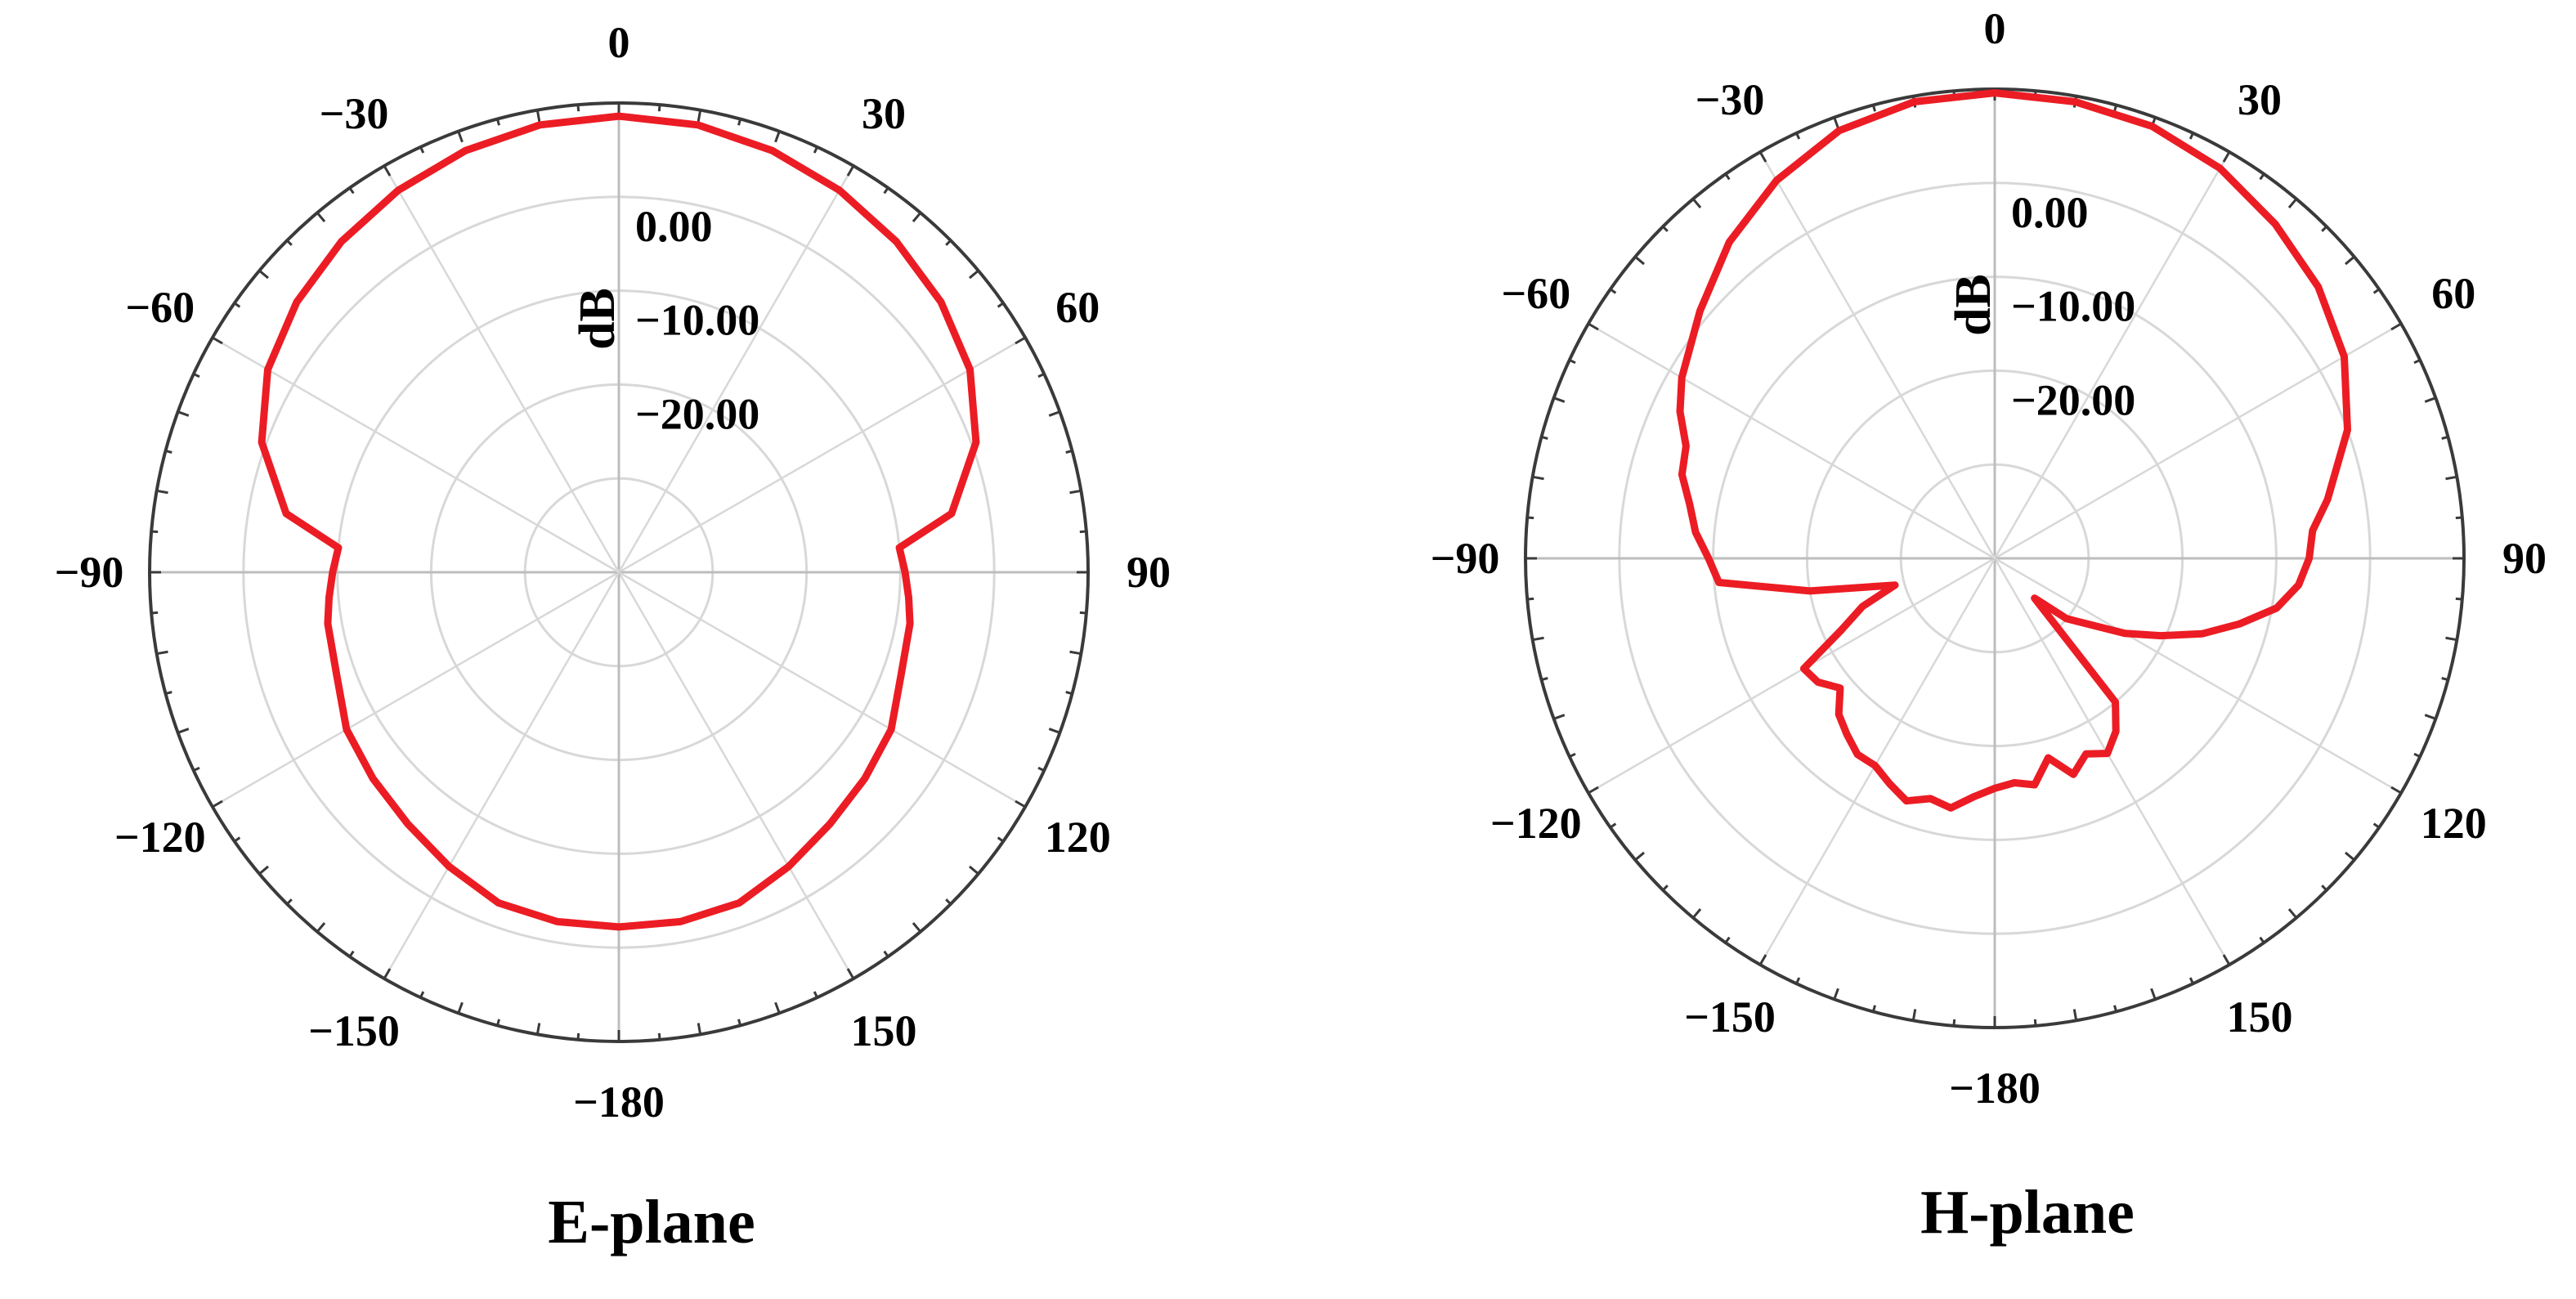 This screenshot has width=2576, height=1299. I want to click on radial-tick-label: 0.00, so click(2050, 212).